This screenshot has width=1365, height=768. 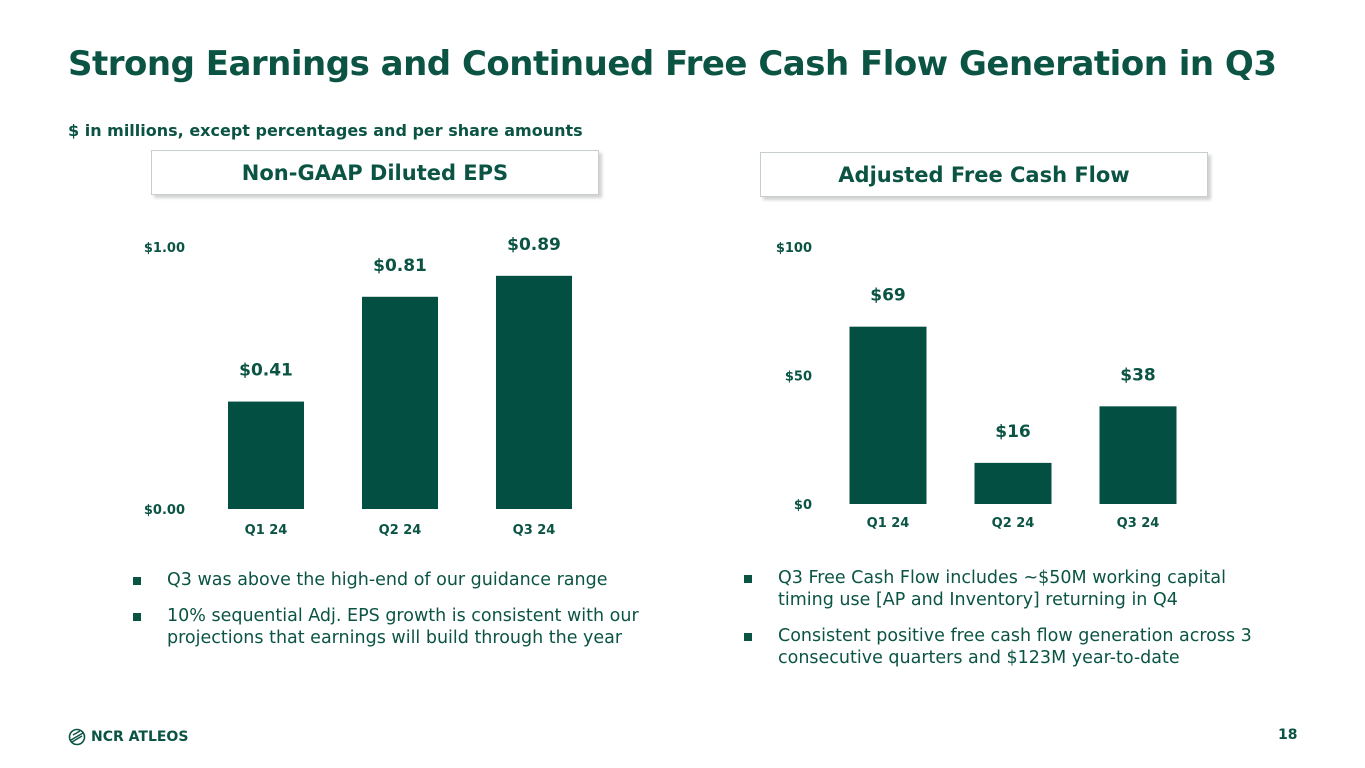 I want to click on fcf-category-label: Q3 24, so click(x=1138, y=523).